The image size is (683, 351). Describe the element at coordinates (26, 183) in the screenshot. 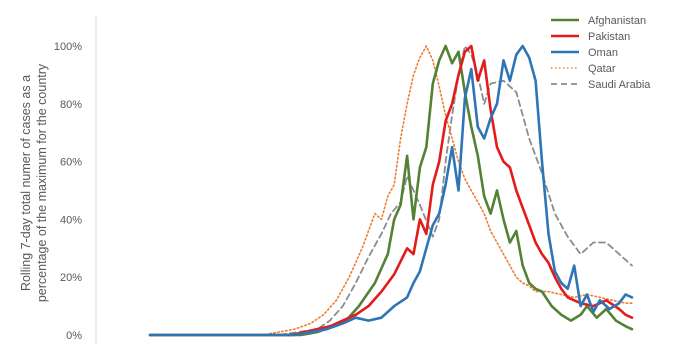

I see `y-axis-title-line: Rolling 7-day total numer of cases as a` at that location.